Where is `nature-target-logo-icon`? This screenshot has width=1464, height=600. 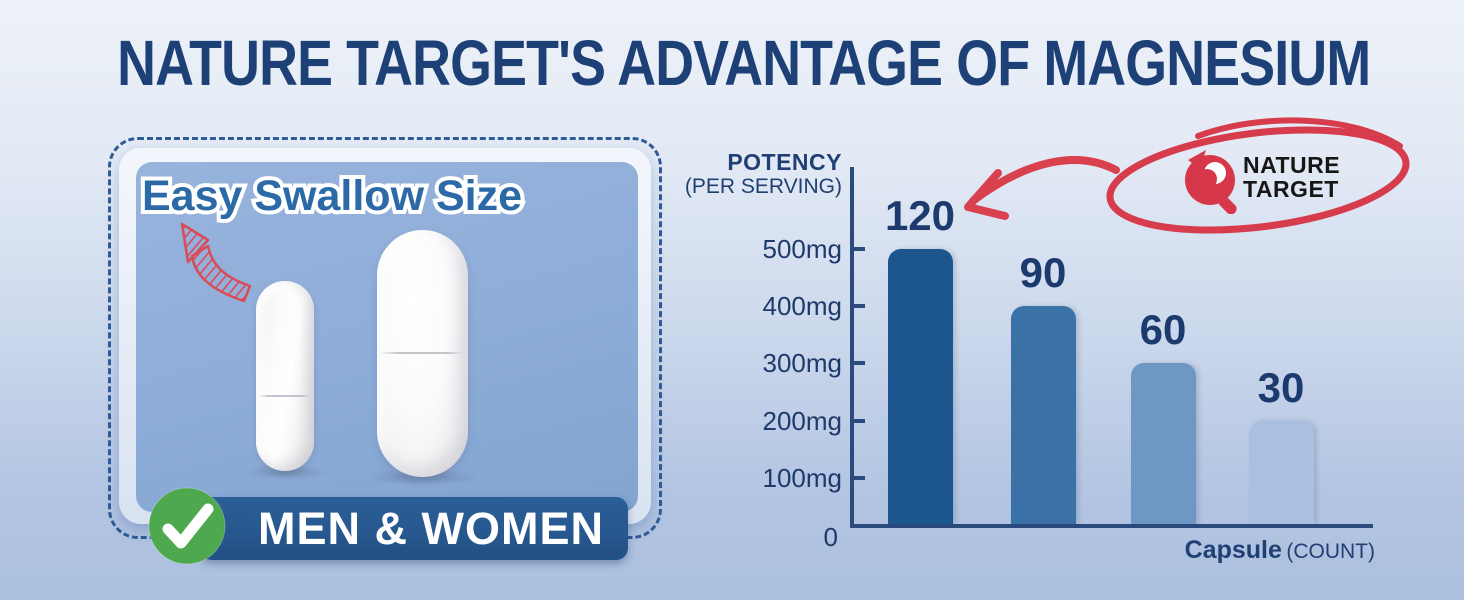
nature-target-logo-icon is located at coordinates (1211, 182).